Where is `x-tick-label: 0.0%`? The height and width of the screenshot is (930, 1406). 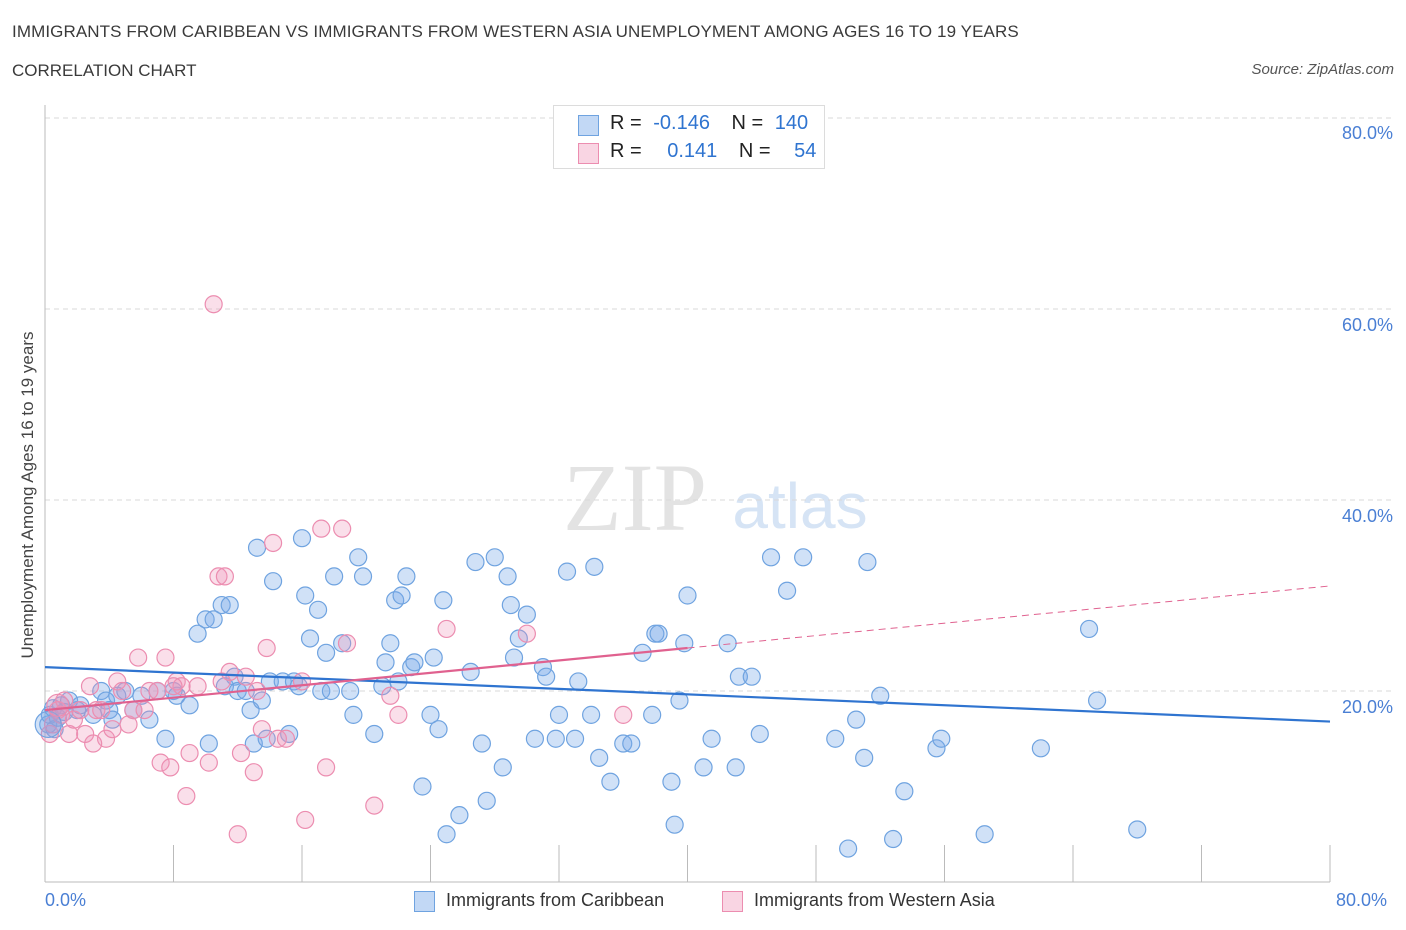 x-tick-label: 0.0% is located at coordinates (66, 900).